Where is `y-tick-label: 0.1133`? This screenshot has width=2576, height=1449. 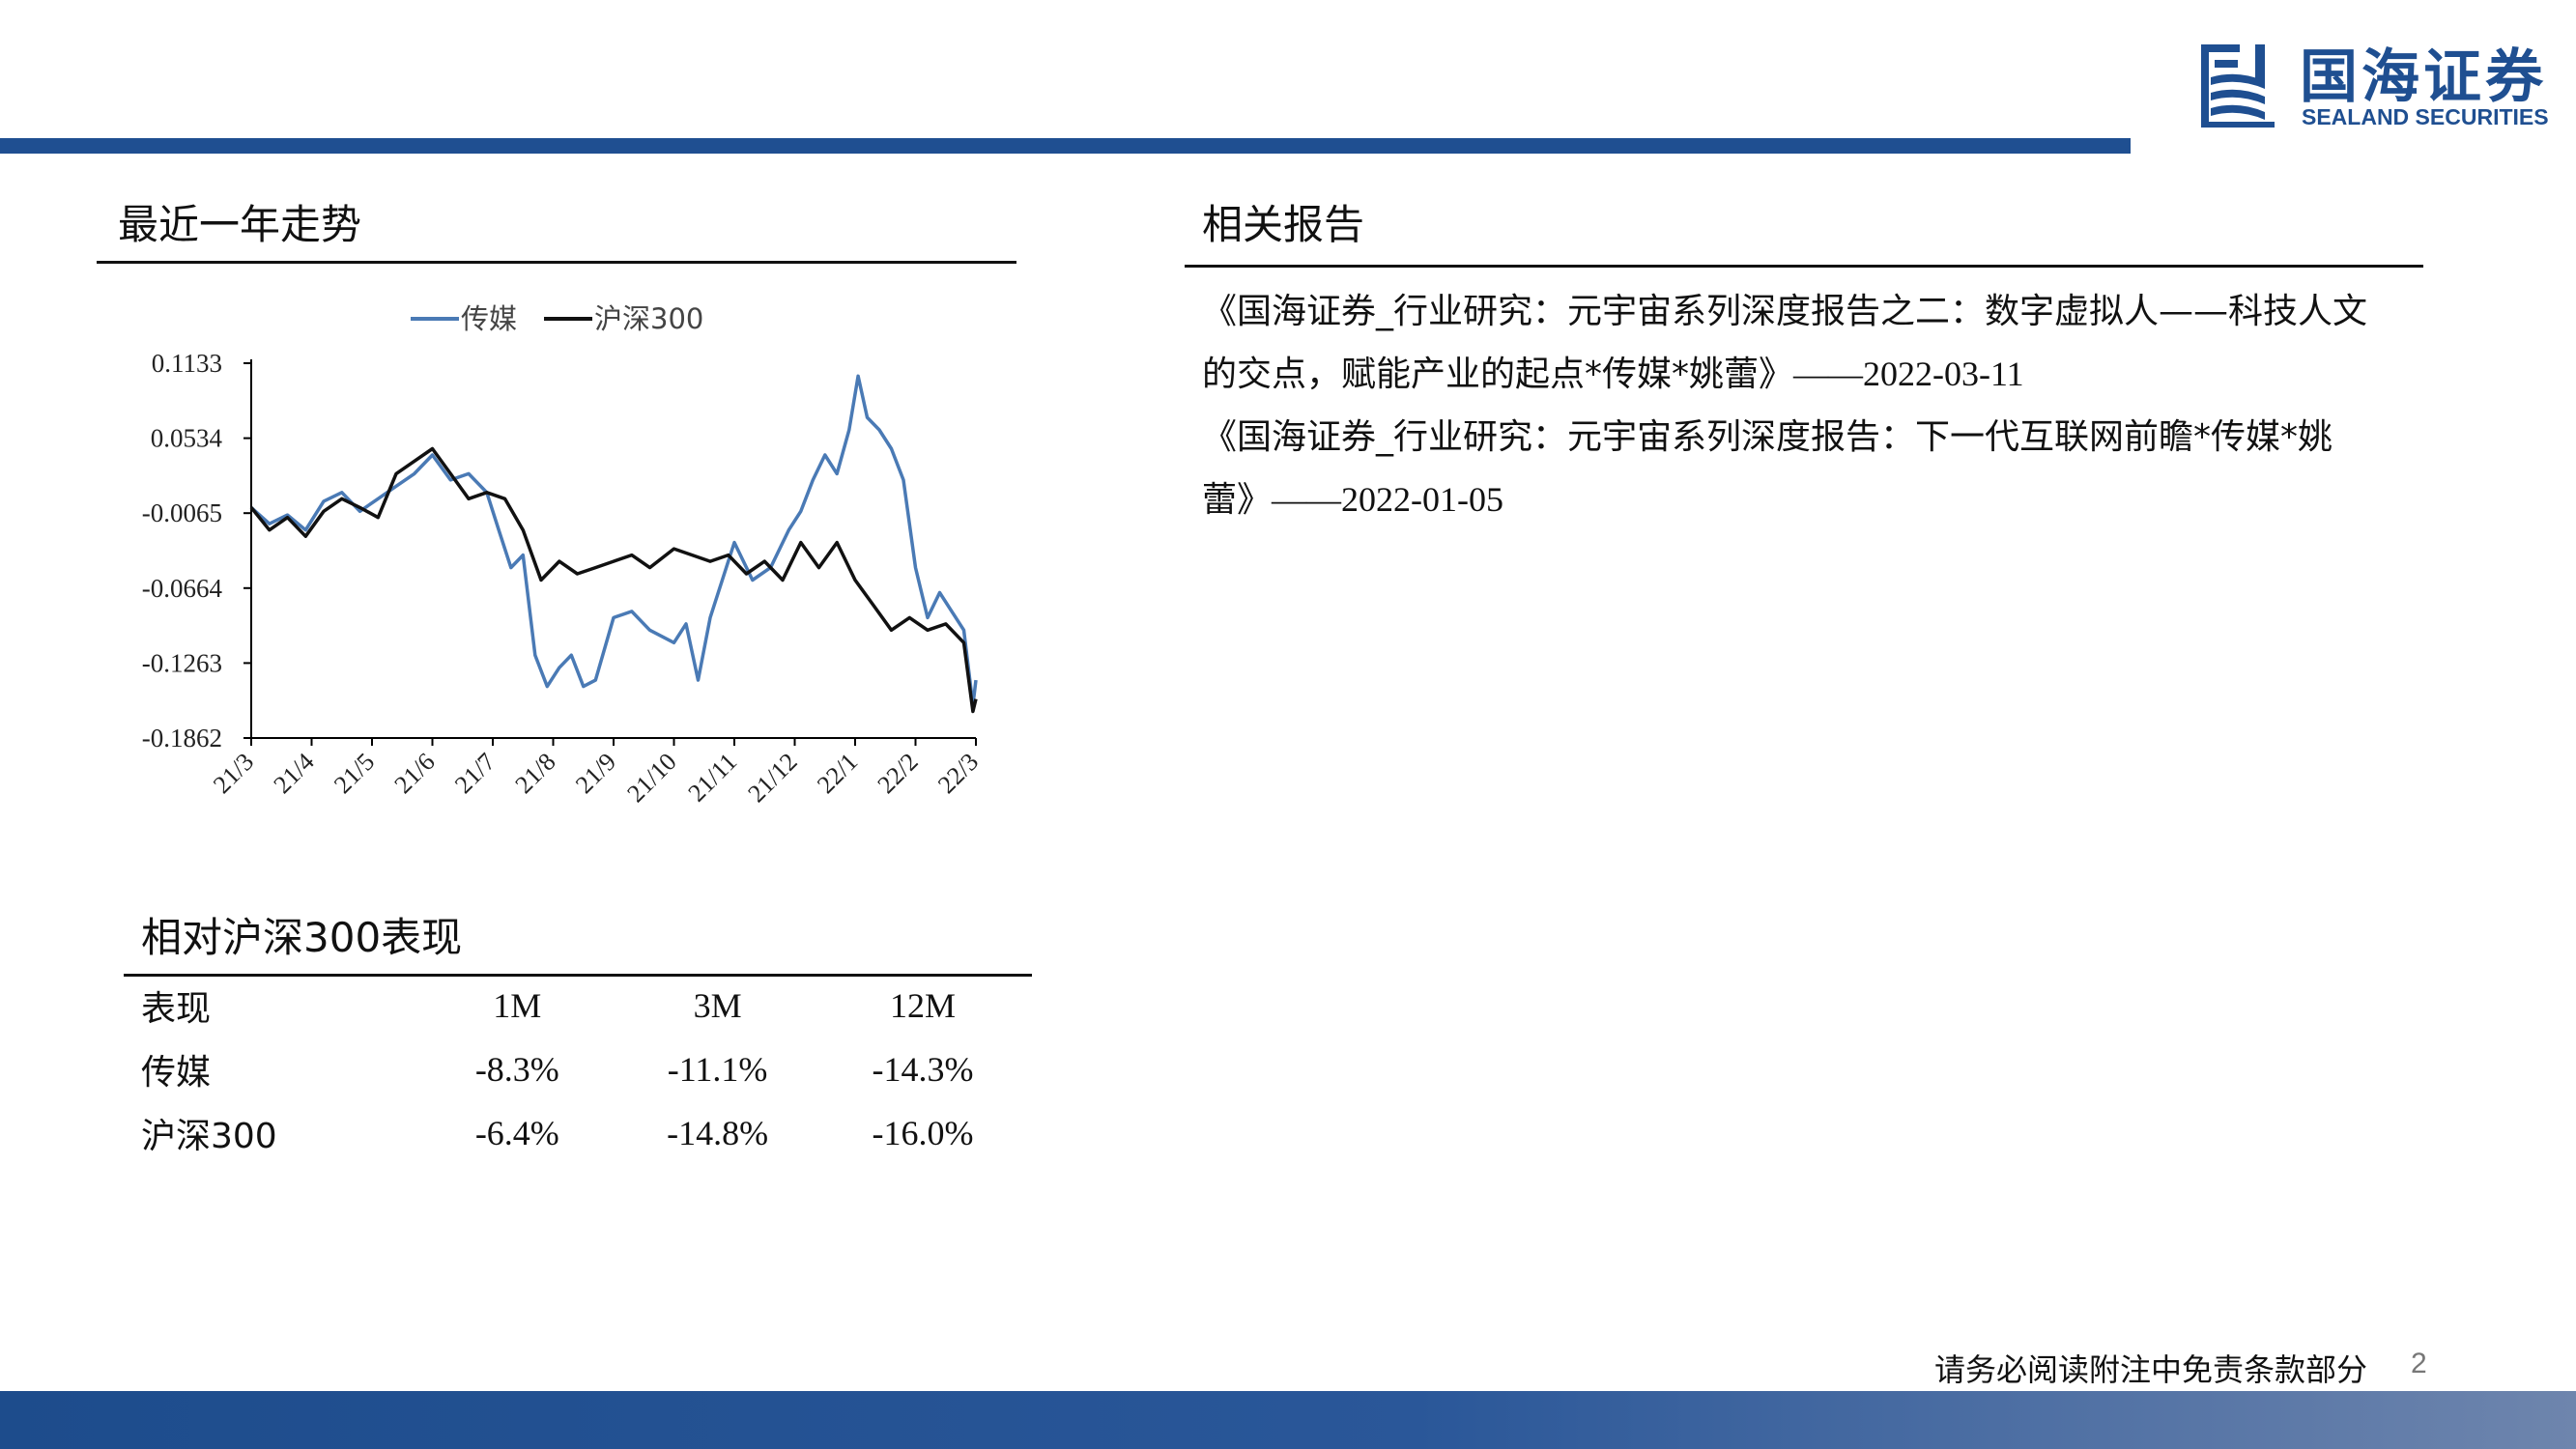 y-tick-label: 0.1133 is located at coordinates (187, 363).